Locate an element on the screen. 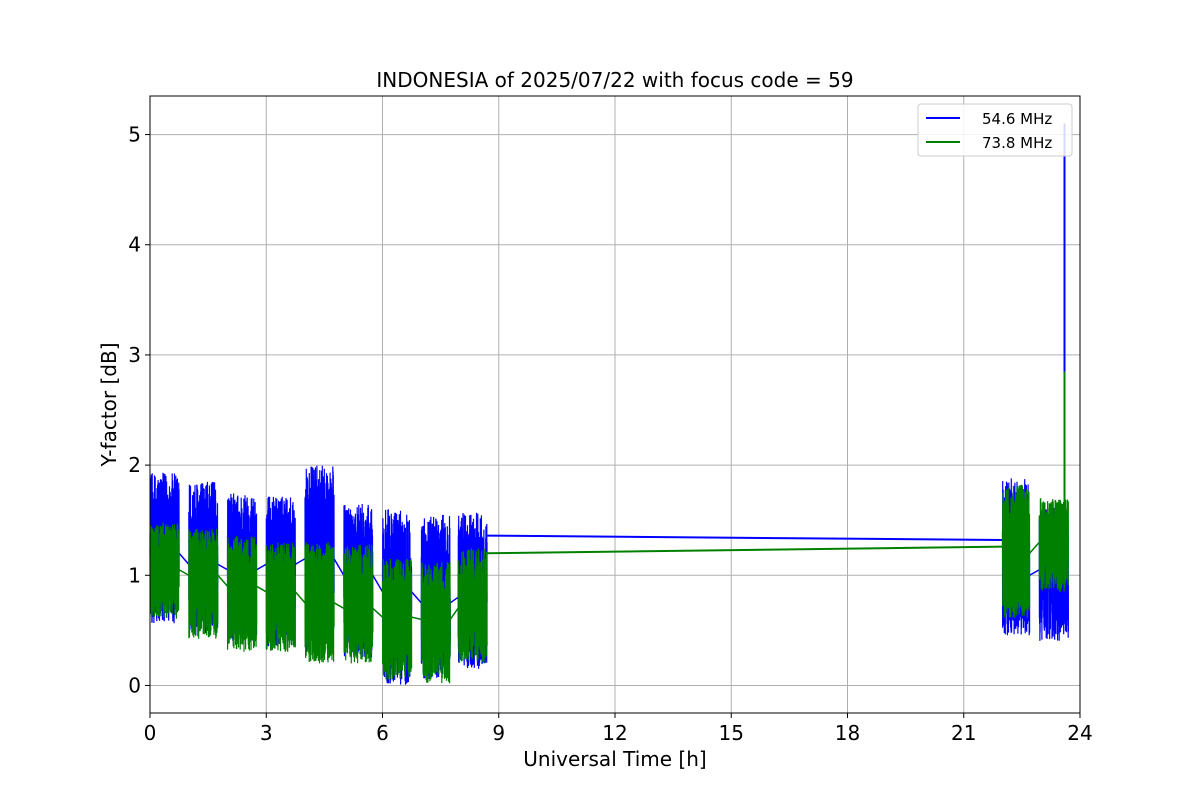 This screenshot has height=800, width=1200. y-tick-label: 3 is located at coordinates (134, 355).